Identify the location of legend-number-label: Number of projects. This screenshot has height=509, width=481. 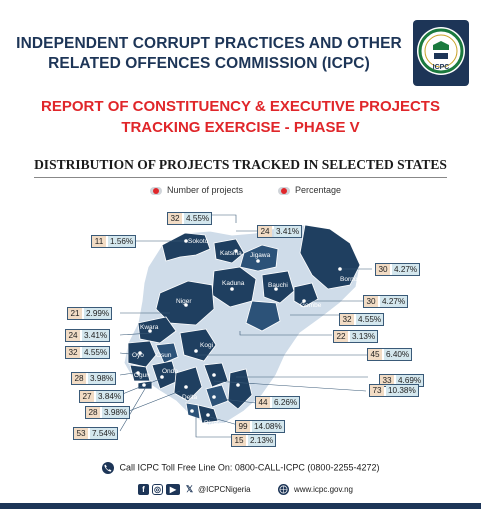
(205, 190).